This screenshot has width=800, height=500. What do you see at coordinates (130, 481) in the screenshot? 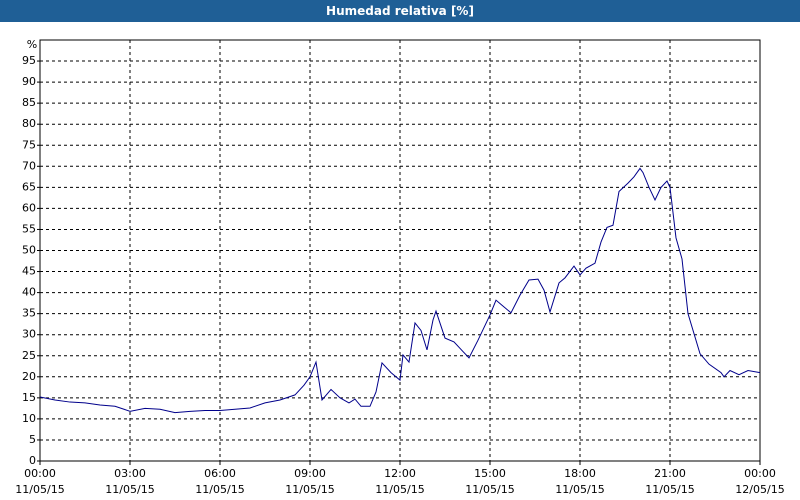
I see `x-tick-label: 03:00 11/05/15` at bounding box center [130, 481].